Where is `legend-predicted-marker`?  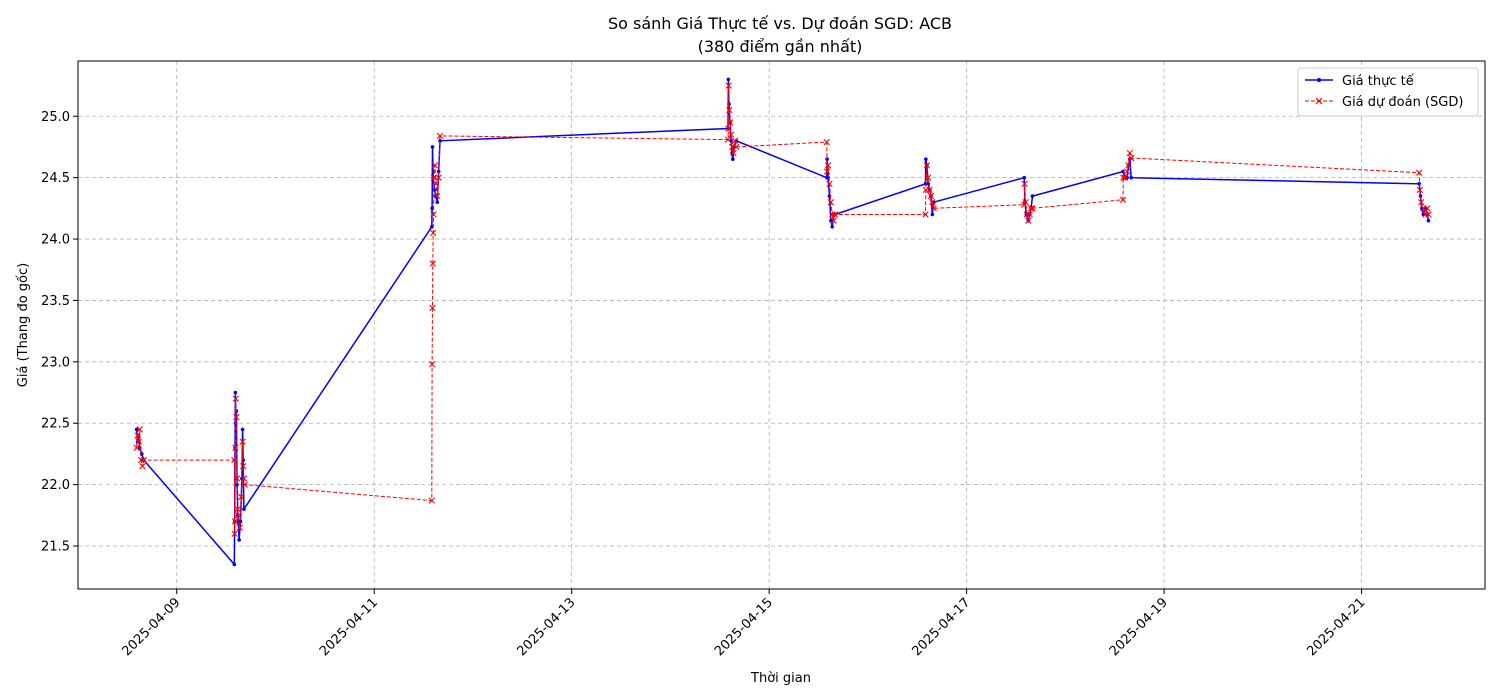
legend-predicted-marker is located at coordinates (1319, 101).